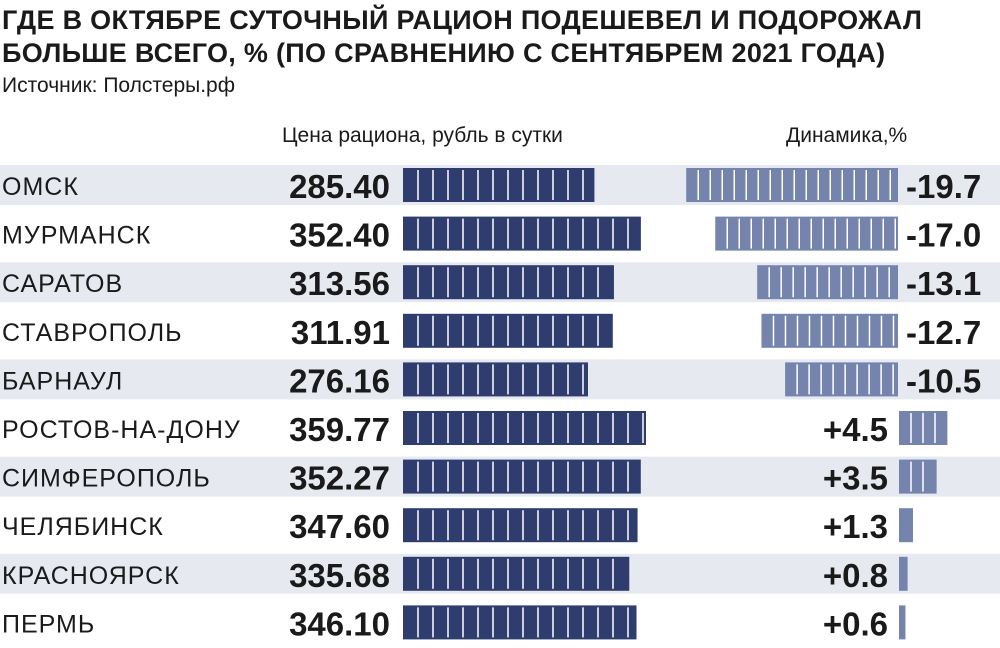  I want to click on change-value-label: -10.5, so click(943, 380).